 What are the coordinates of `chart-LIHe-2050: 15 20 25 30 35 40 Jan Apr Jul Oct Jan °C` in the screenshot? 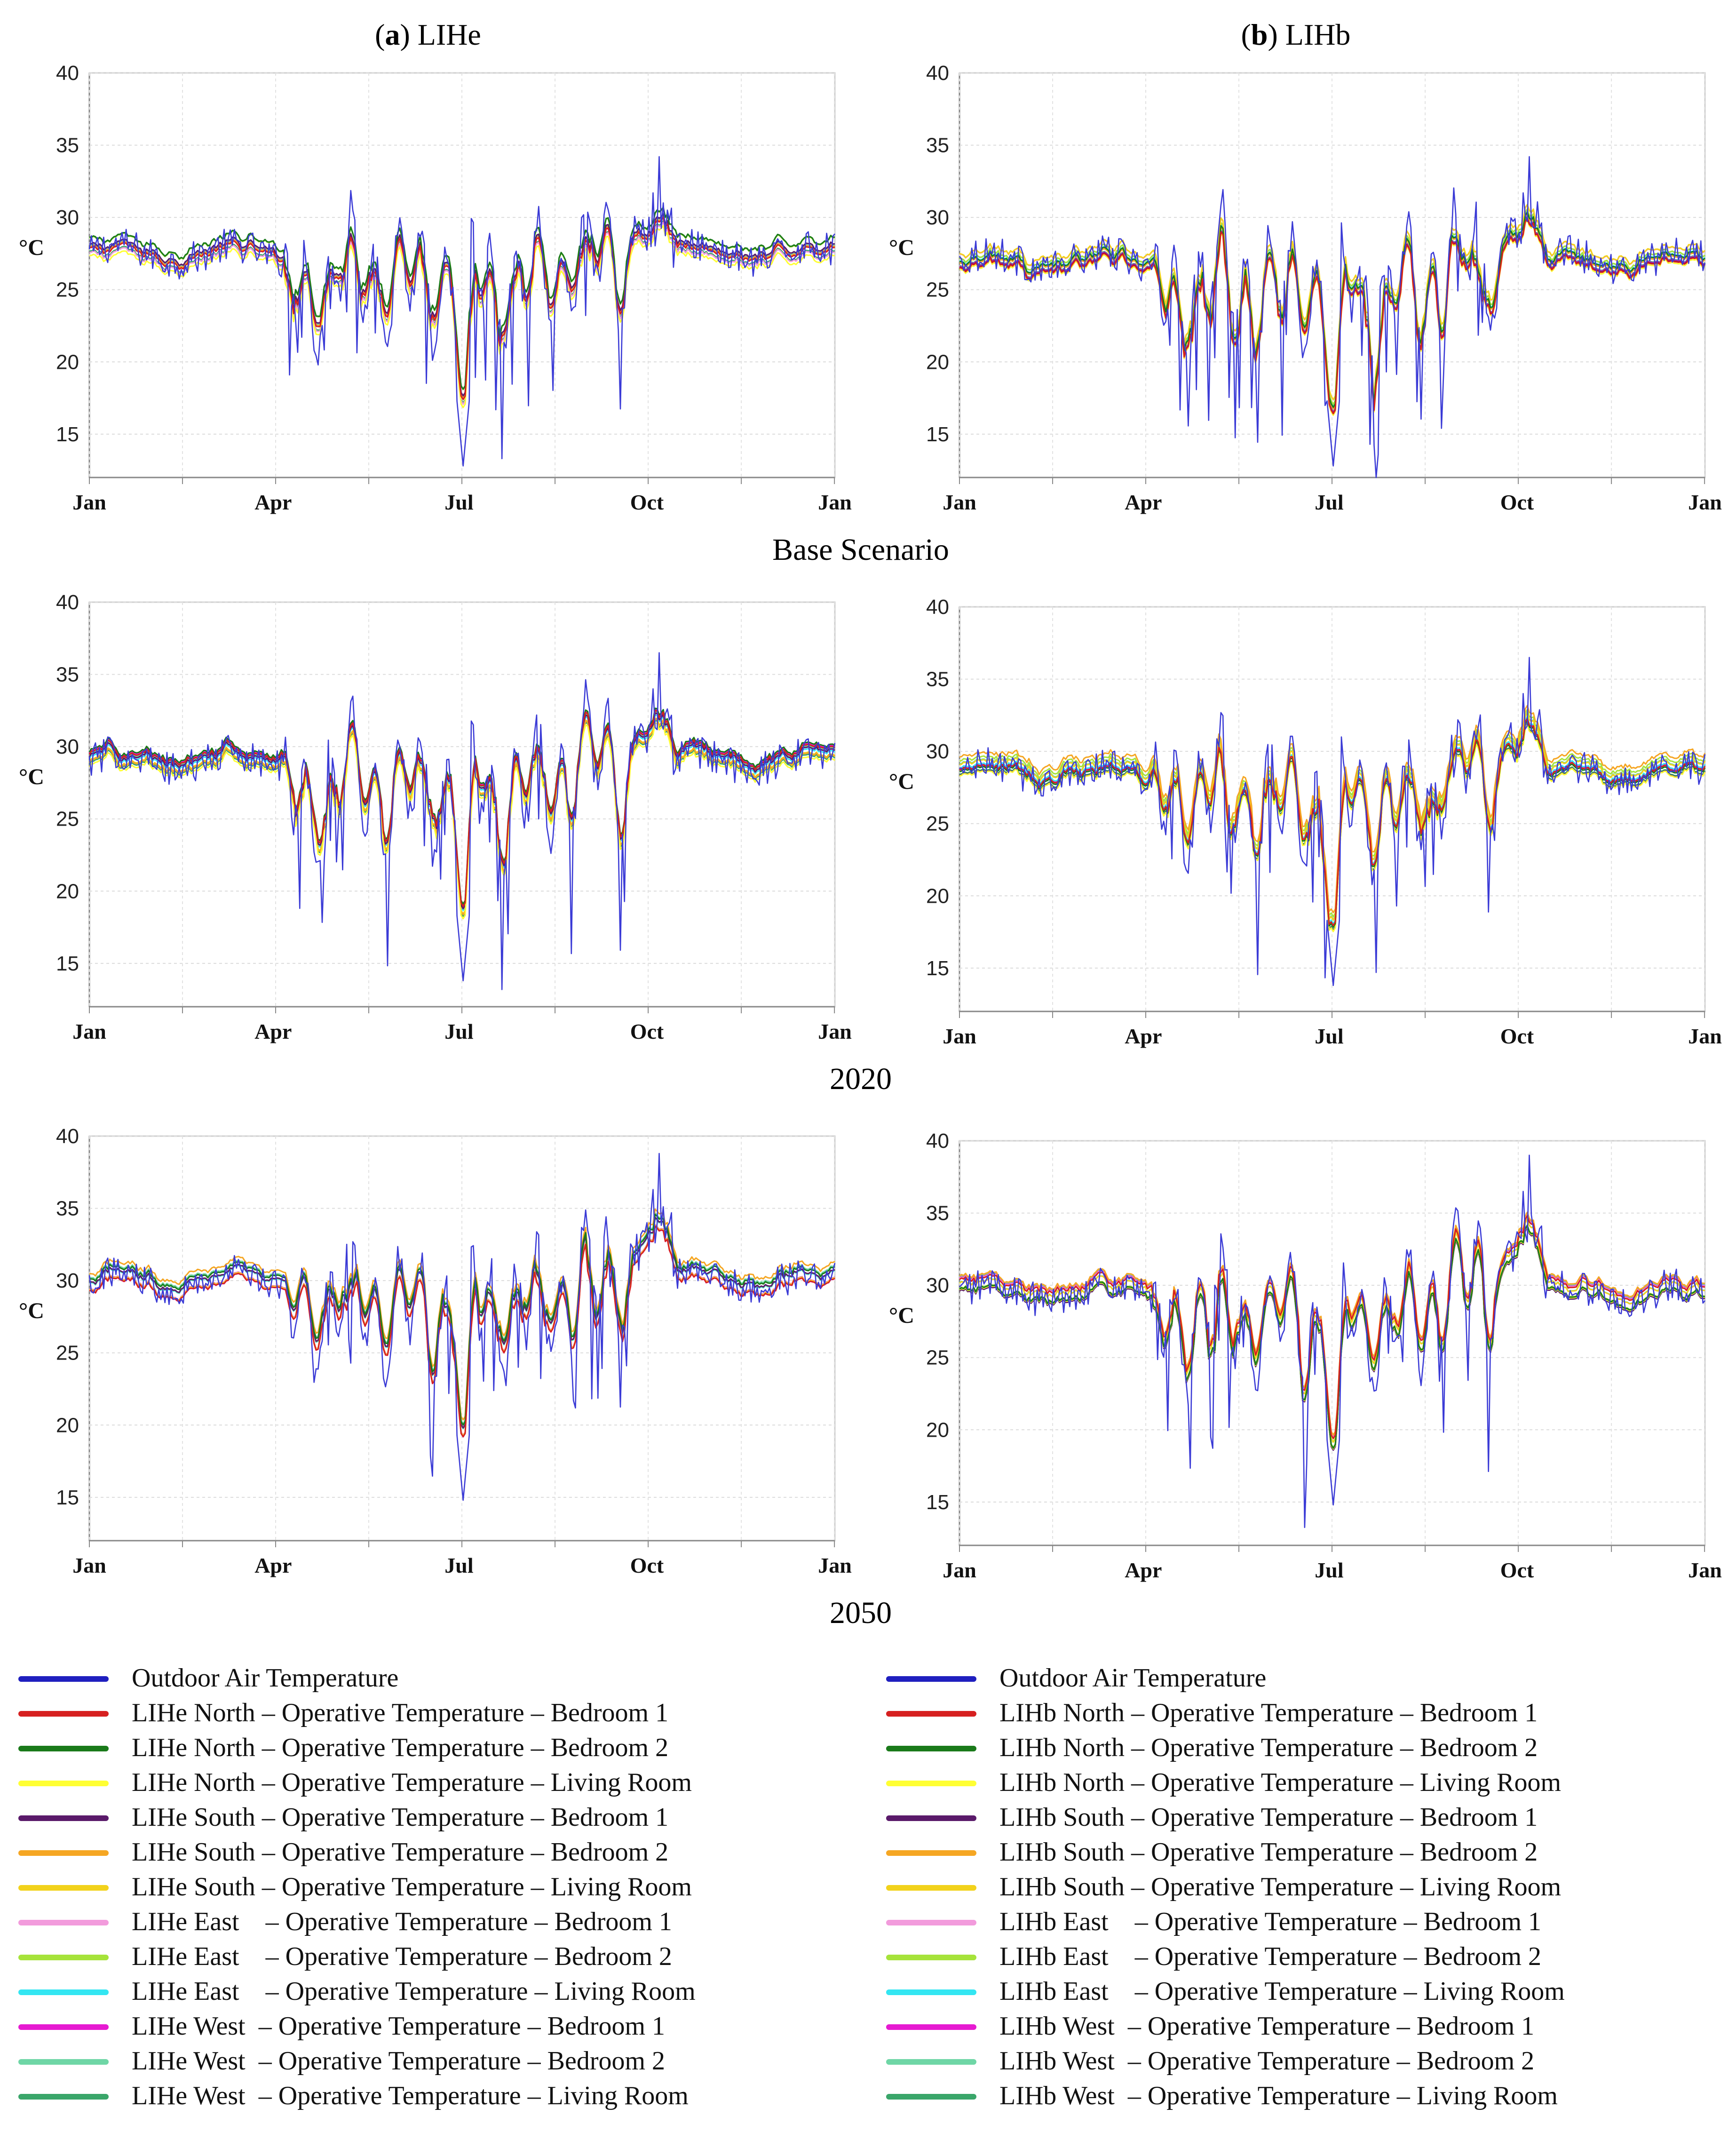 It's located at (435, 1351).